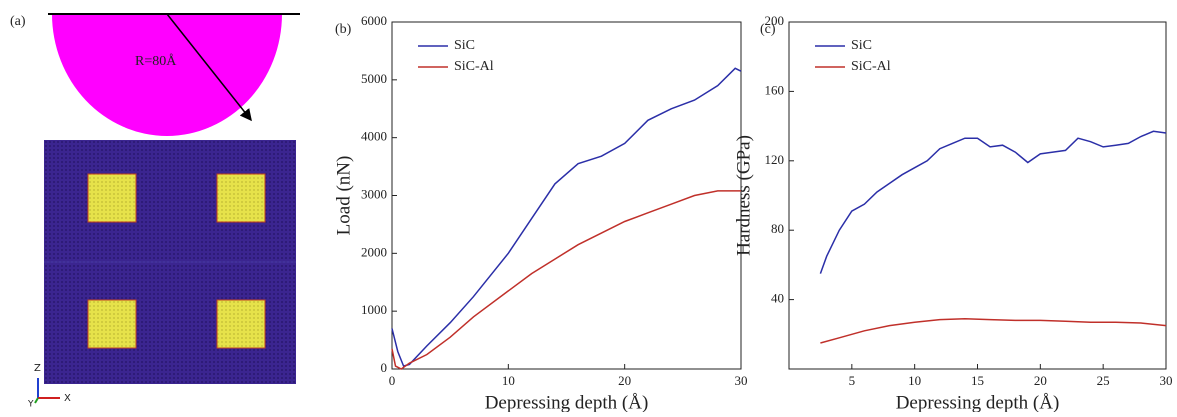 This screenshot has width=1177, height=417. I want to click on y-tick-label: 4000, so click(374, 136).